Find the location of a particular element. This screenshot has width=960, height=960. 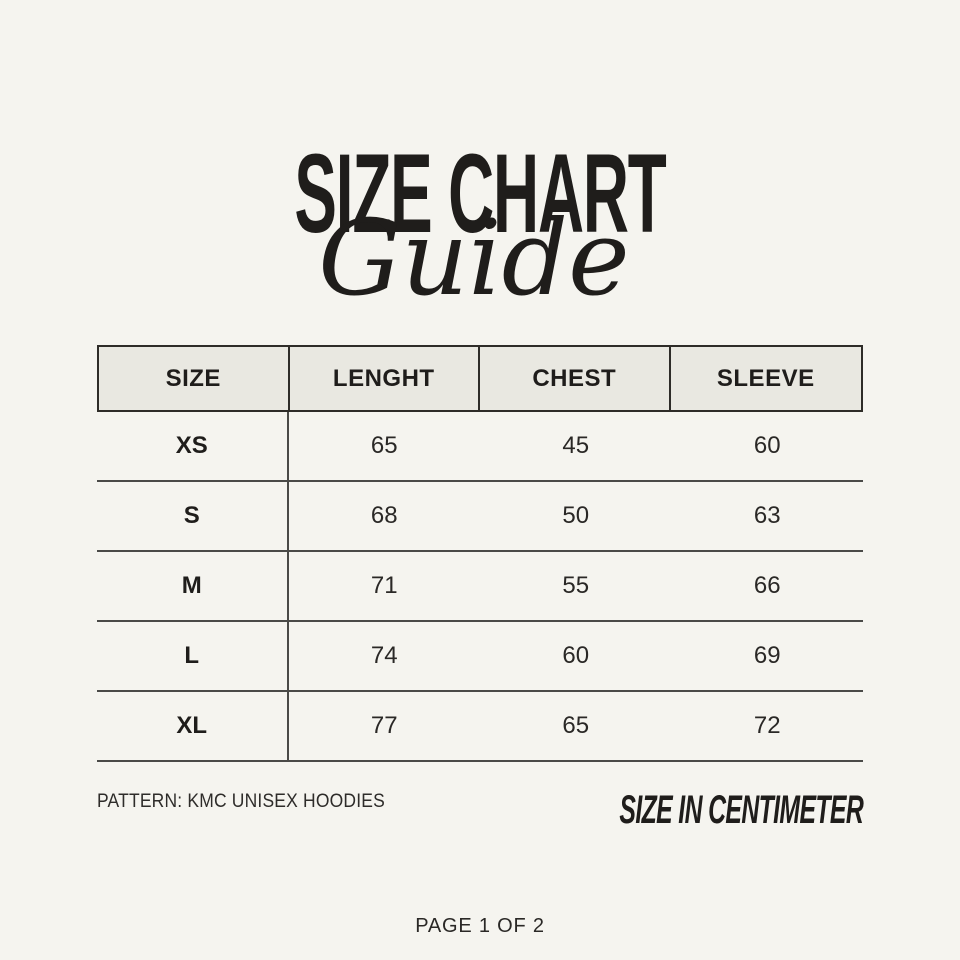

page-title: SIZE CHART is located at coordinates (480, 193).